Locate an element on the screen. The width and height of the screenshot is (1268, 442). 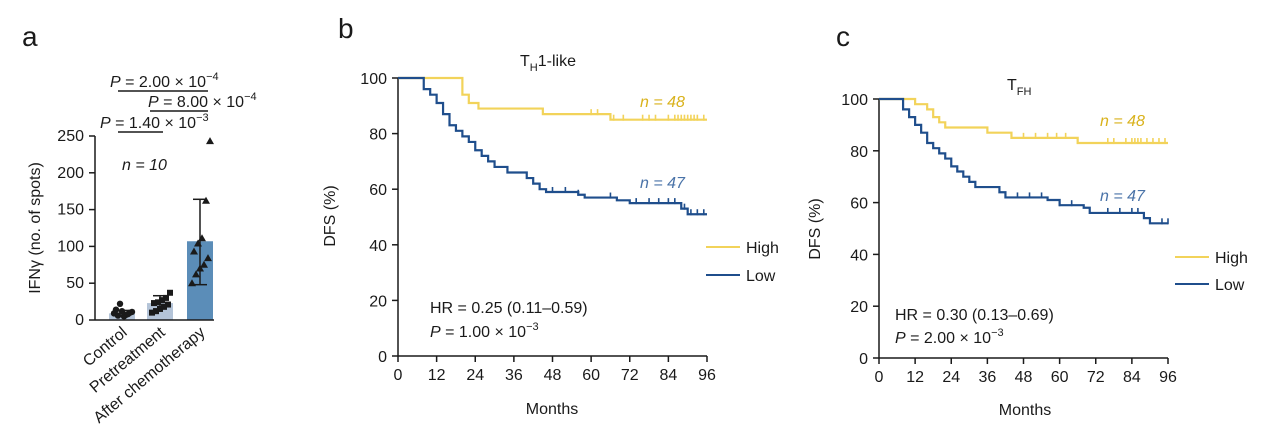
title-b: TH1-like is located at coordinates (548, 63).